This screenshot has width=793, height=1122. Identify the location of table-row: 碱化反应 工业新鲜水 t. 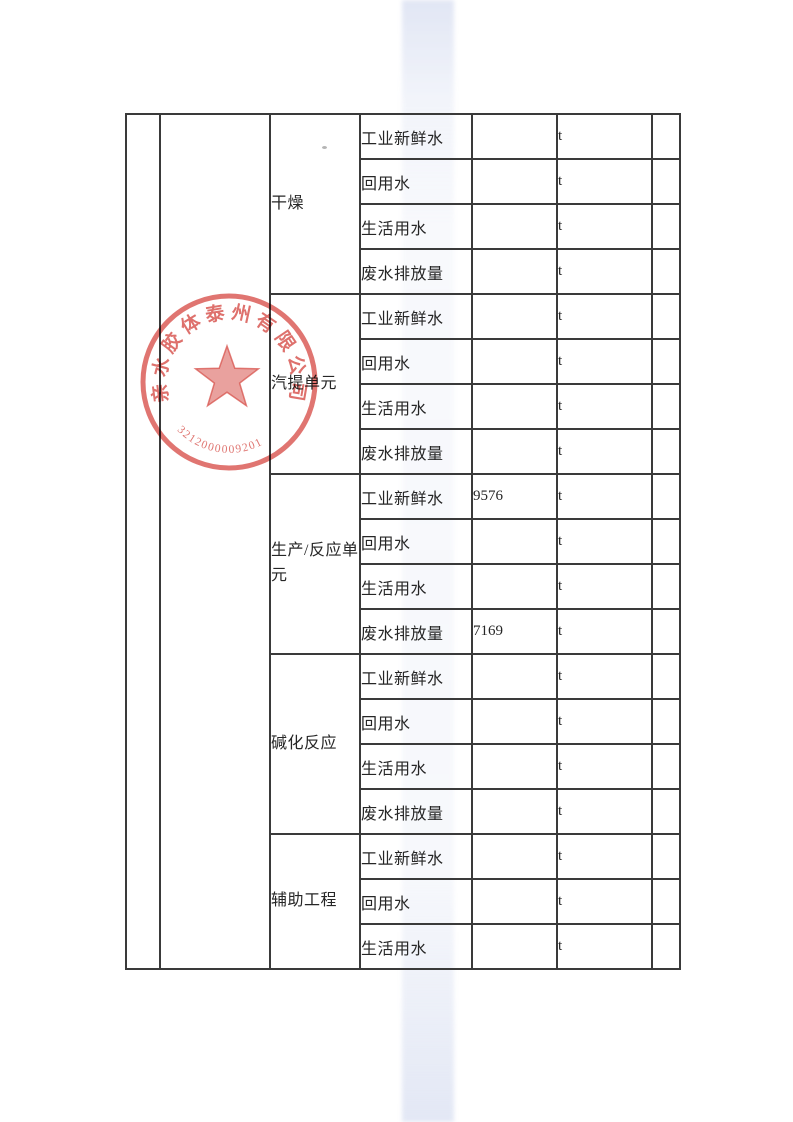
(403, 744).